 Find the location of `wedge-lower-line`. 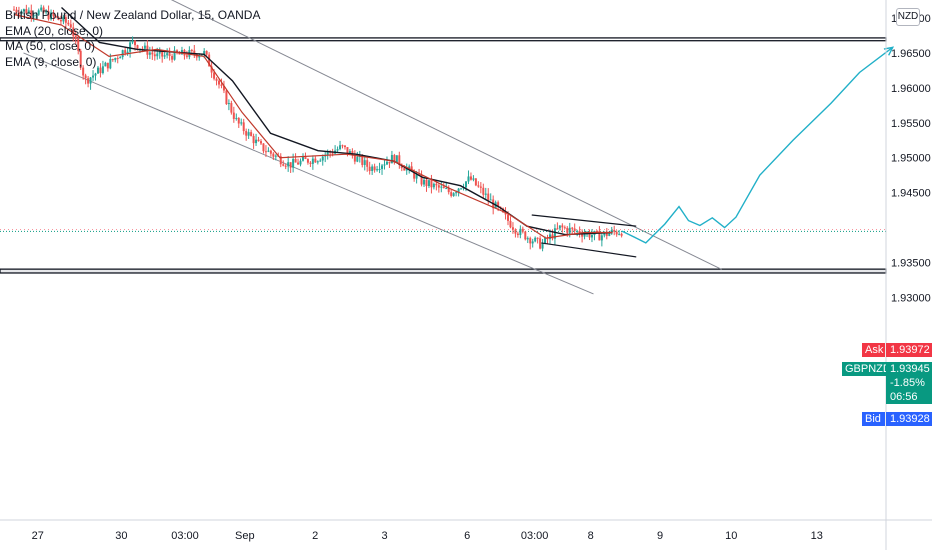

wedge-lower-line is located at coordinates (589, 250).